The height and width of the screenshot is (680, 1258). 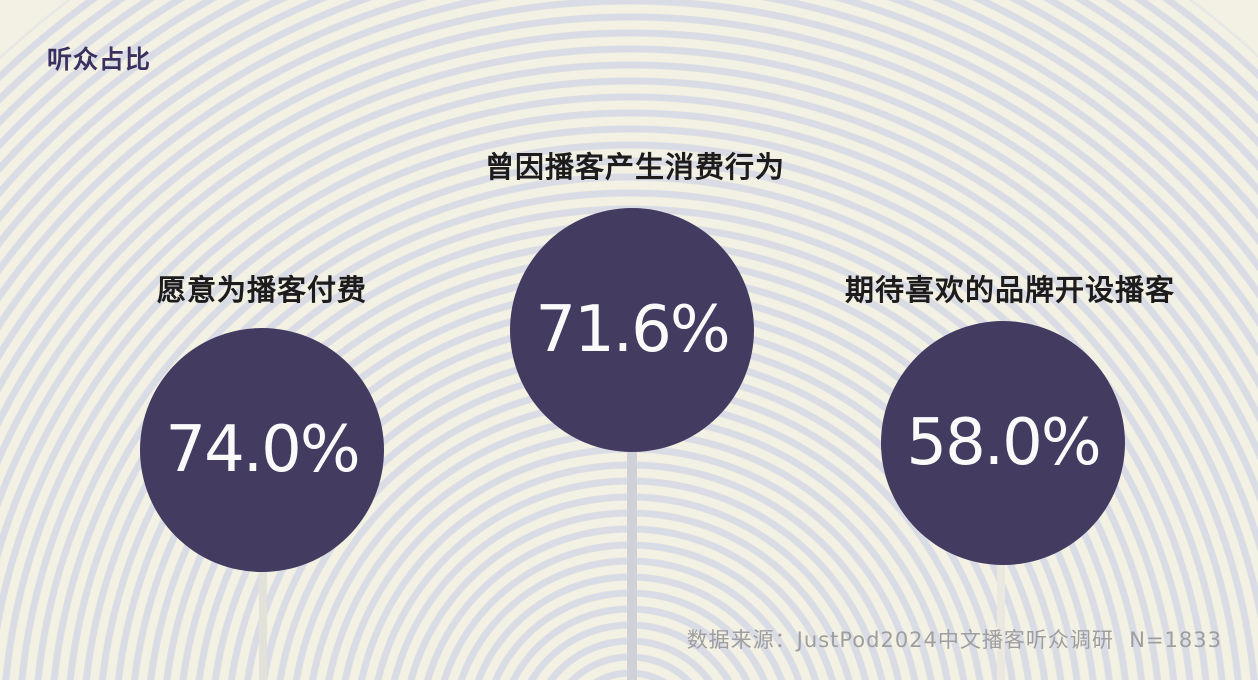 I want to click on stem-center, so click(x=632, y=559).